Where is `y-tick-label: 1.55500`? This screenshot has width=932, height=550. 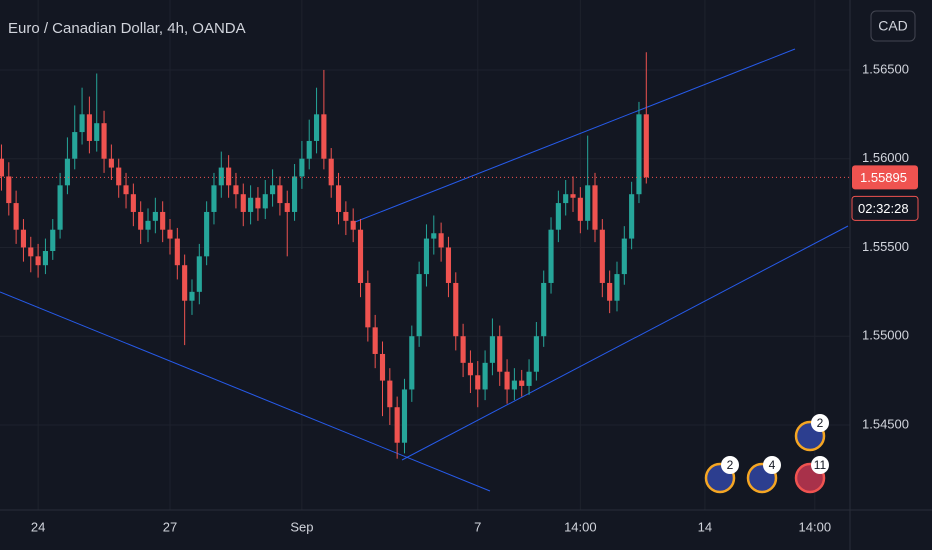
y-tick-label: 1.55500 is located at coordinates (885, 246).